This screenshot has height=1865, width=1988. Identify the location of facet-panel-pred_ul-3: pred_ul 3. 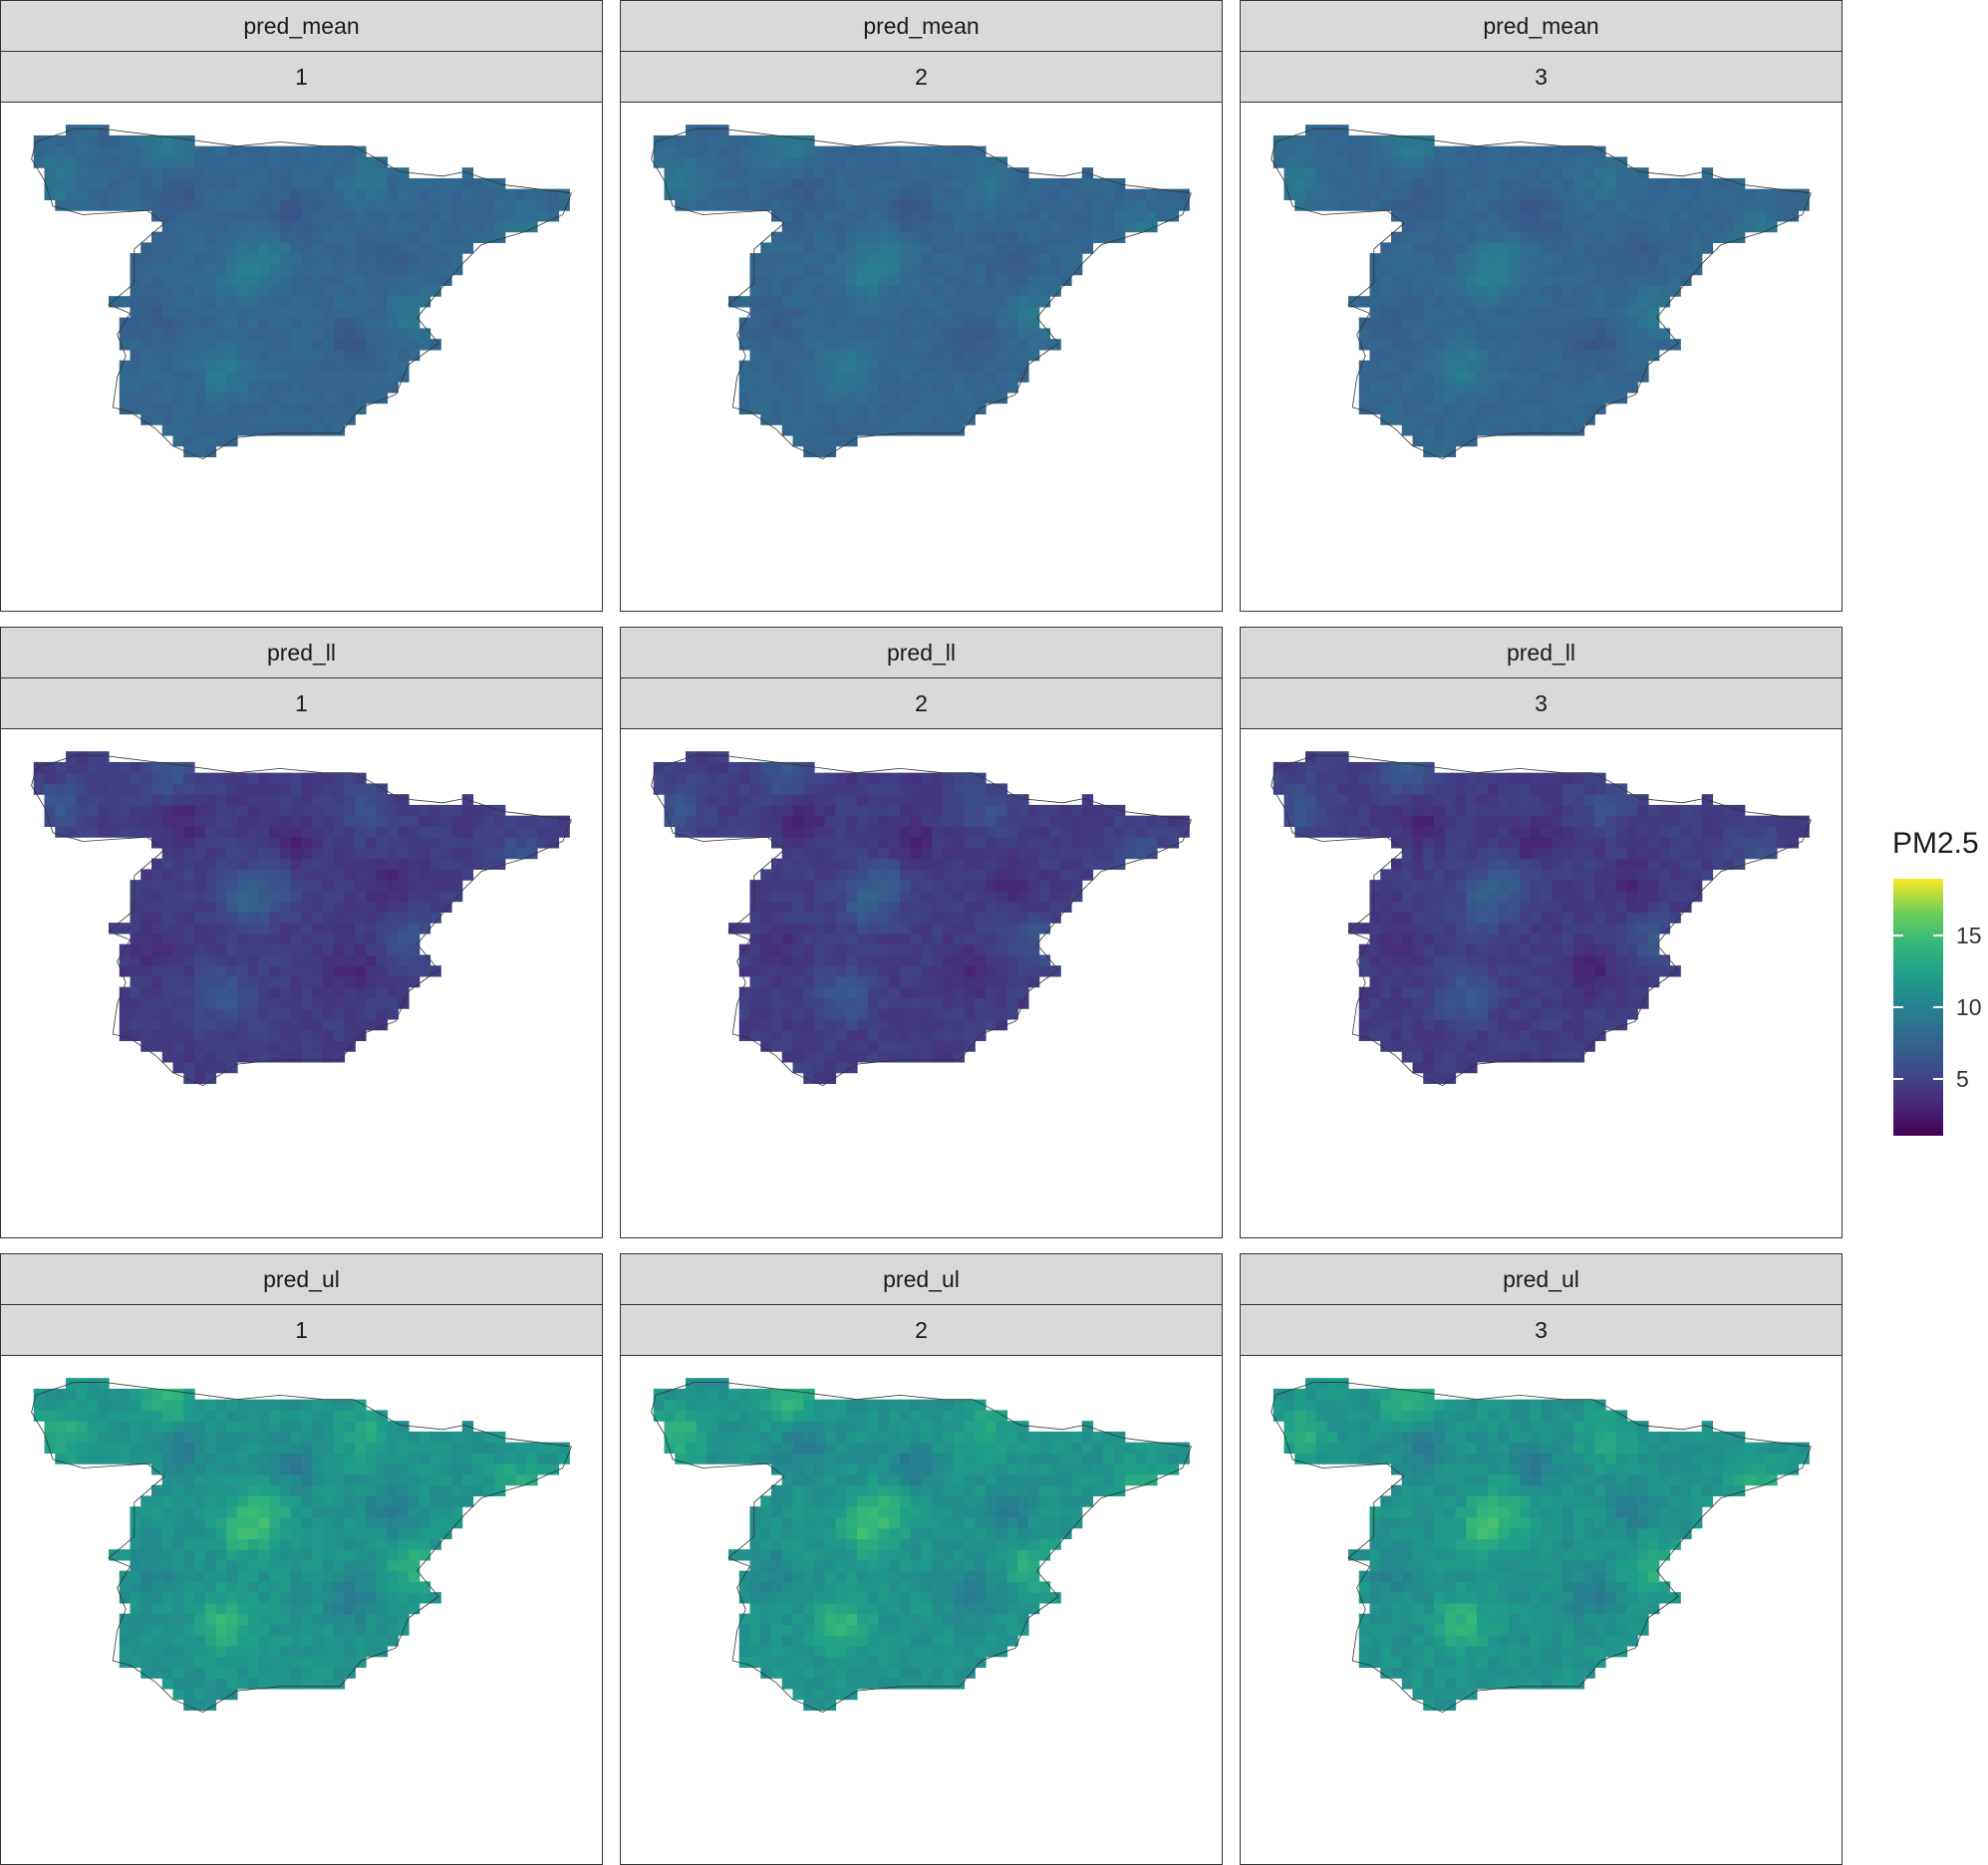
(1541, 1559).